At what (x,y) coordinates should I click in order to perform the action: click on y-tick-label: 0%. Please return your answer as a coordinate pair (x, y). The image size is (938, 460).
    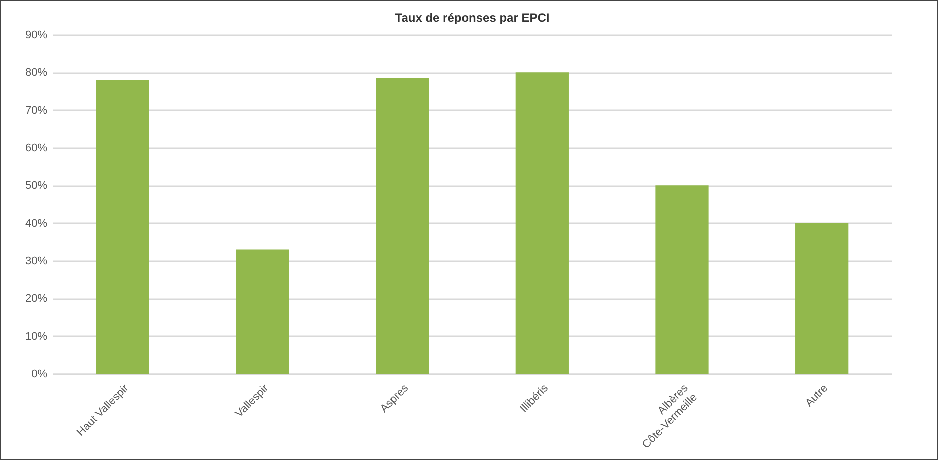
    Looking at the image, I should click on (40, 374).